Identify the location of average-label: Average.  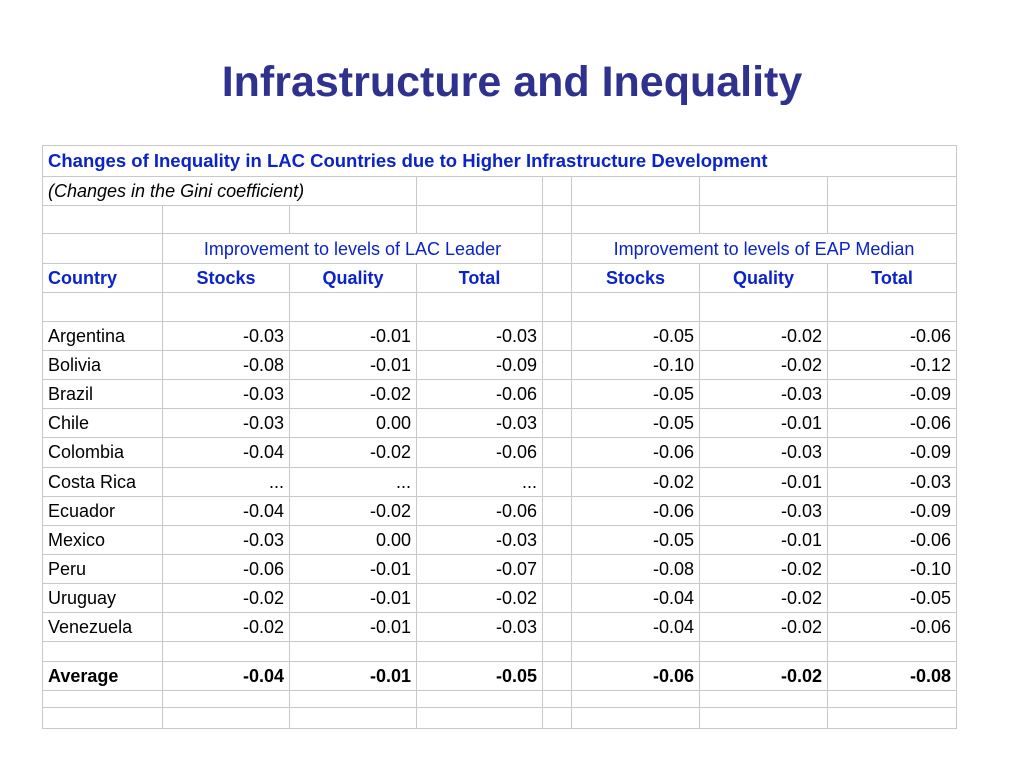
(102, 675).